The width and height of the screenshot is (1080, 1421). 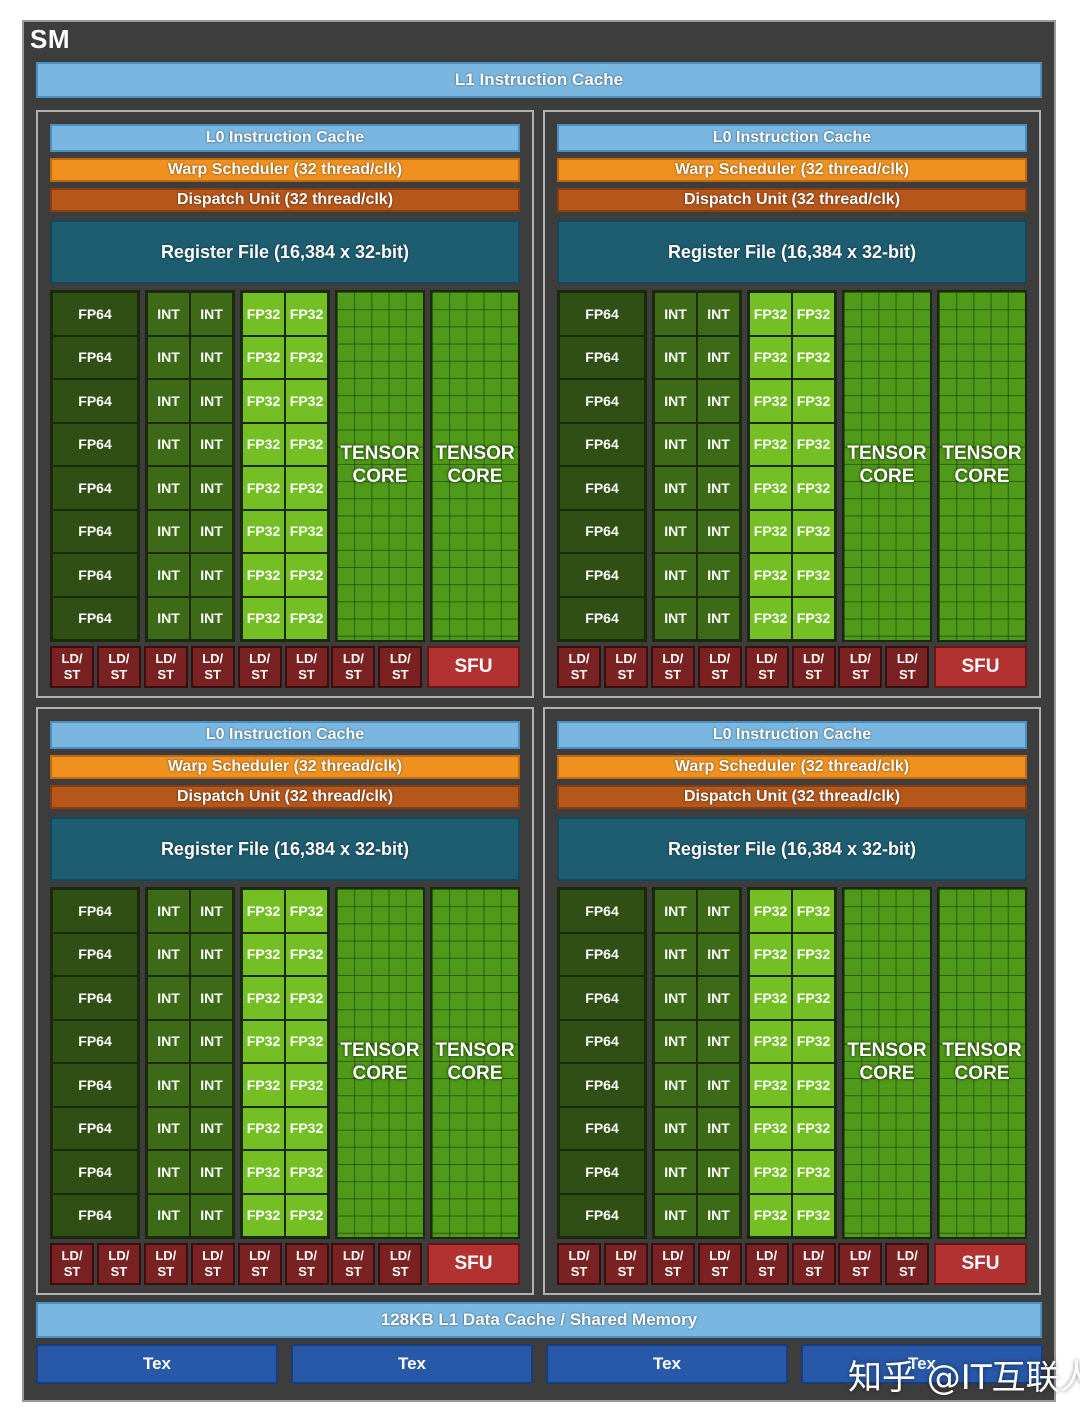 I want to click on fp64-column: FP64 FP64 FP64 FP64 FP64 FP64 FP64 FP64, so click(x=602, y=1063).